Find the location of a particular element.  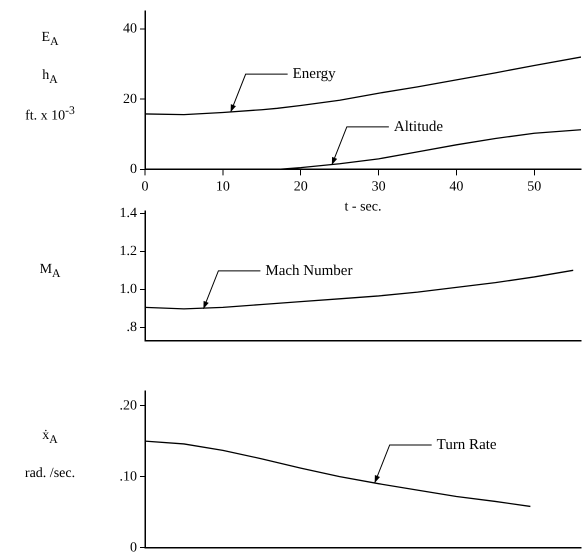

y-tick-label: 40 is located at coordinates (130, 29).